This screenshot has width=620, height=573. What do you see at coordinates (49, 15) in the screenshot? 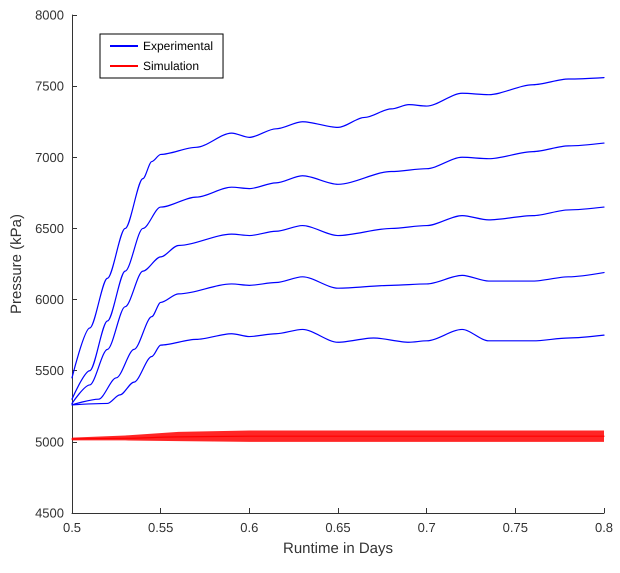
I see `y-tick-label: 8000` at bounding box center [49, 15].